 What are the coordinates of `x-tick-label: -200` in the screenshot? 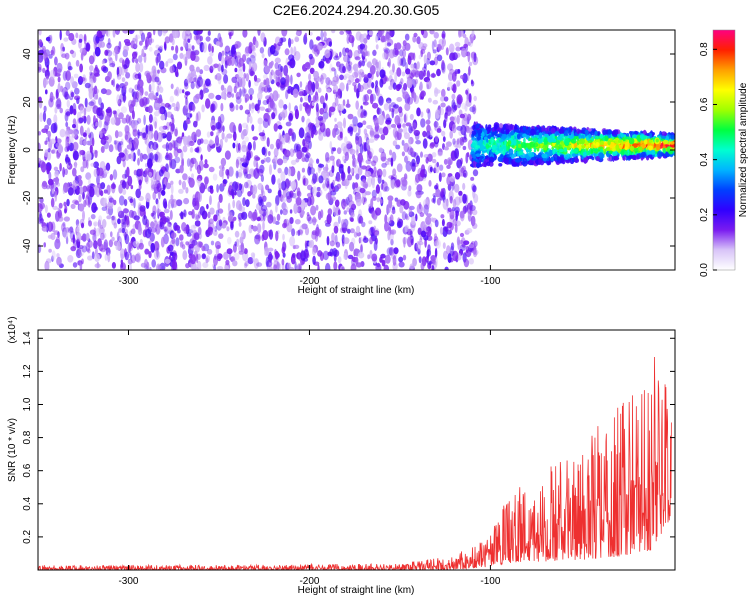 It's located at (309, 581).